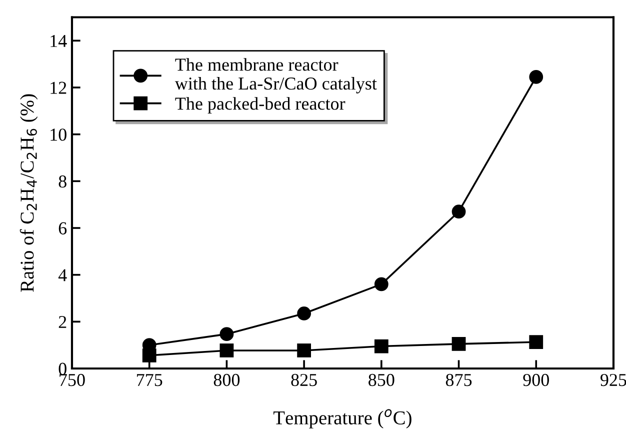 This screenshot has height=431, width=626. I want to click on y-tick-label: 12, so click(58, 88).